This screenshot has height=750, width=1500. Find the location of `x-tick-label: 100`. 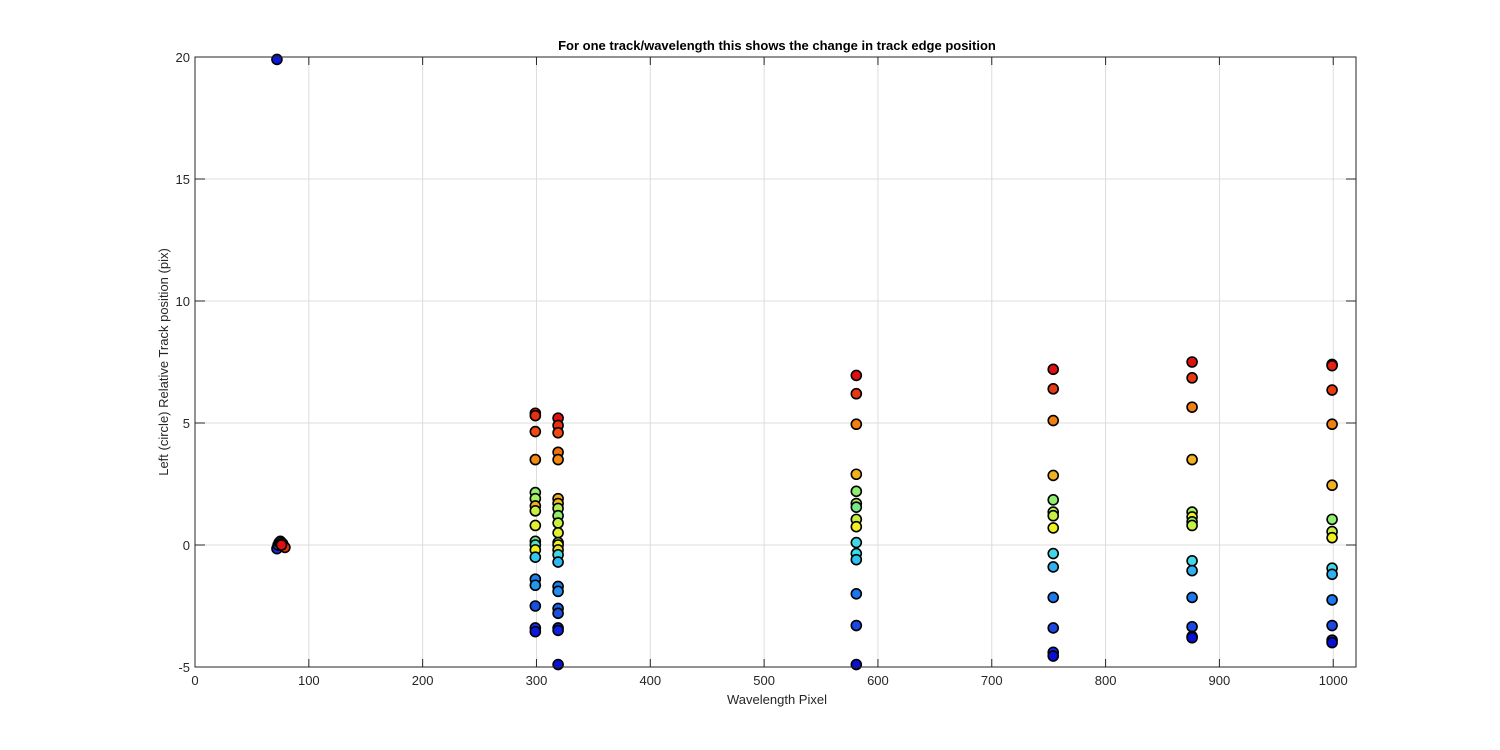

x-tick-label: 100 is located at coordinates (309, 680).